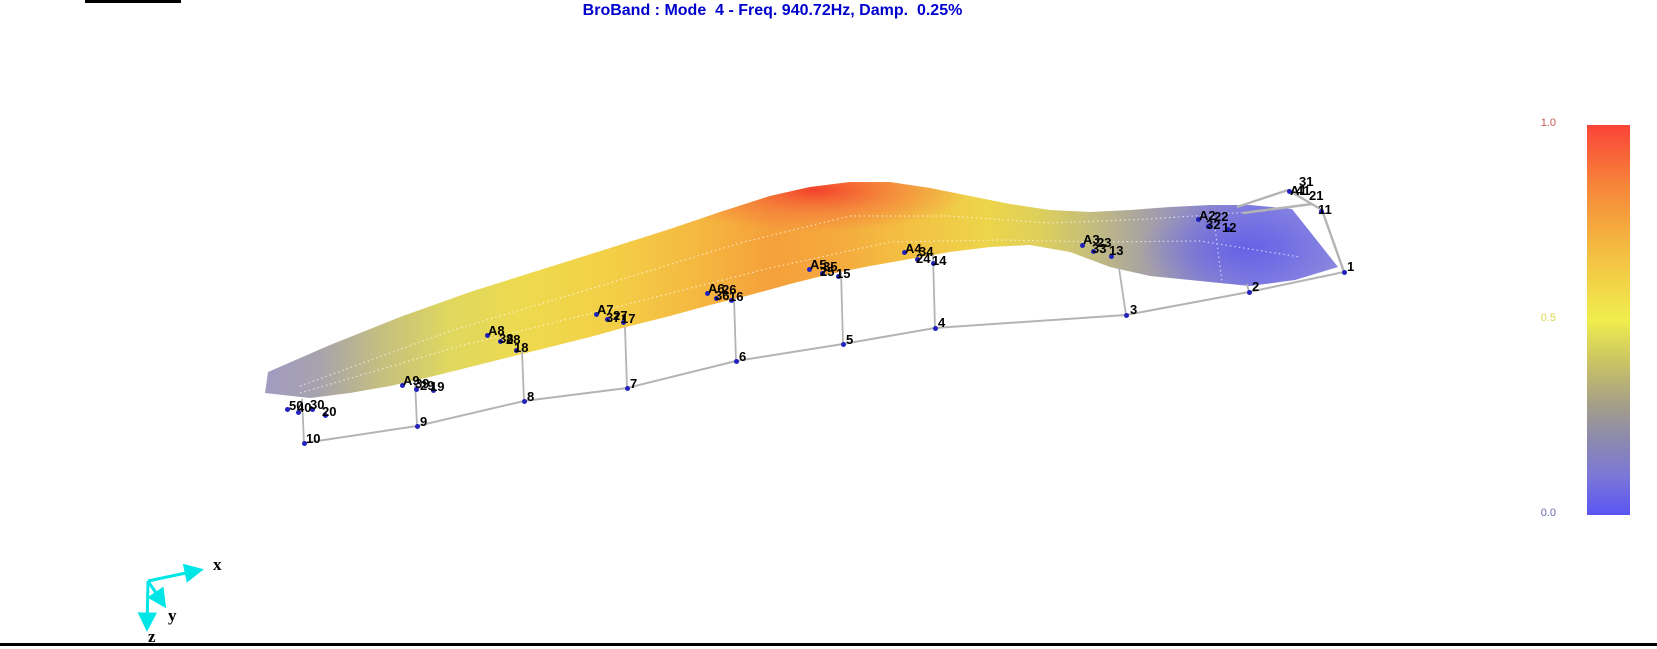  I want to click on colorbar-mid-label: 0.5, so click(1548, 318).